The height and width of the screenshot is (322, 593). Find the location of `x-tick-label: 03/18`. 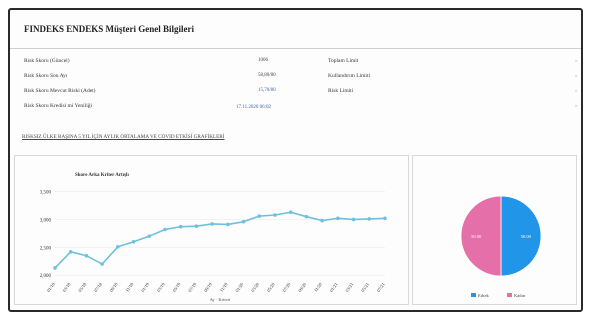

x-tick-label: 03/18 is located at coordinates (67, 287).